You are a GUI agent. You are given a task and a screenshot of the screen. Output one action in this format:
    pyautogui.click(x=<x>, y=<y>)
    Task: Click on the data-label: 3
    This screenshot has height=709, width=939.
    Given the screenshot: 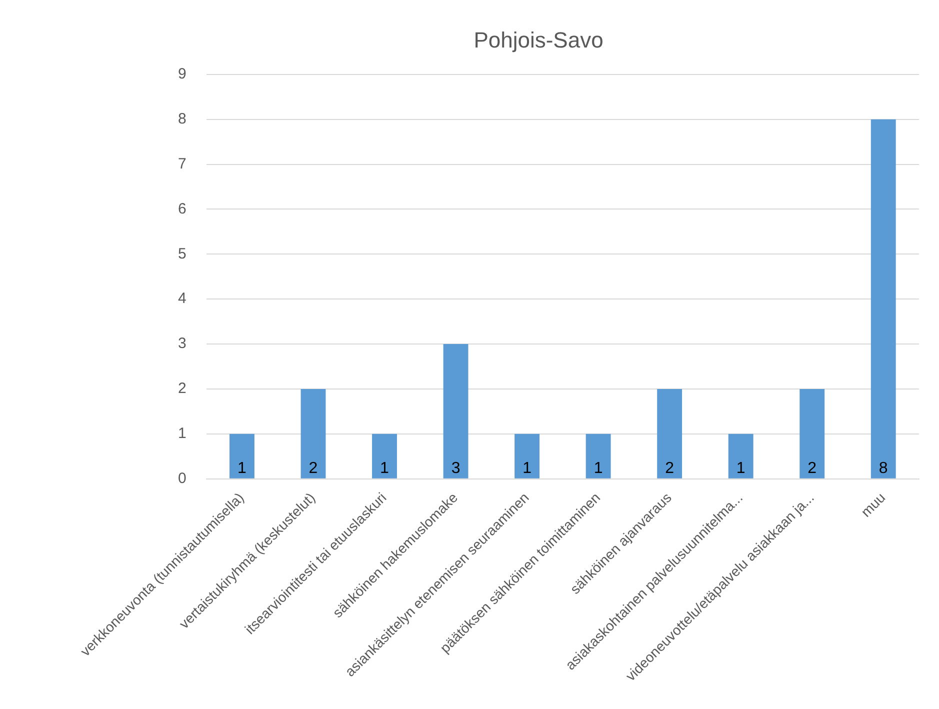 What is the action you would take?
    pyautogui.click(x=455, y=468)
    